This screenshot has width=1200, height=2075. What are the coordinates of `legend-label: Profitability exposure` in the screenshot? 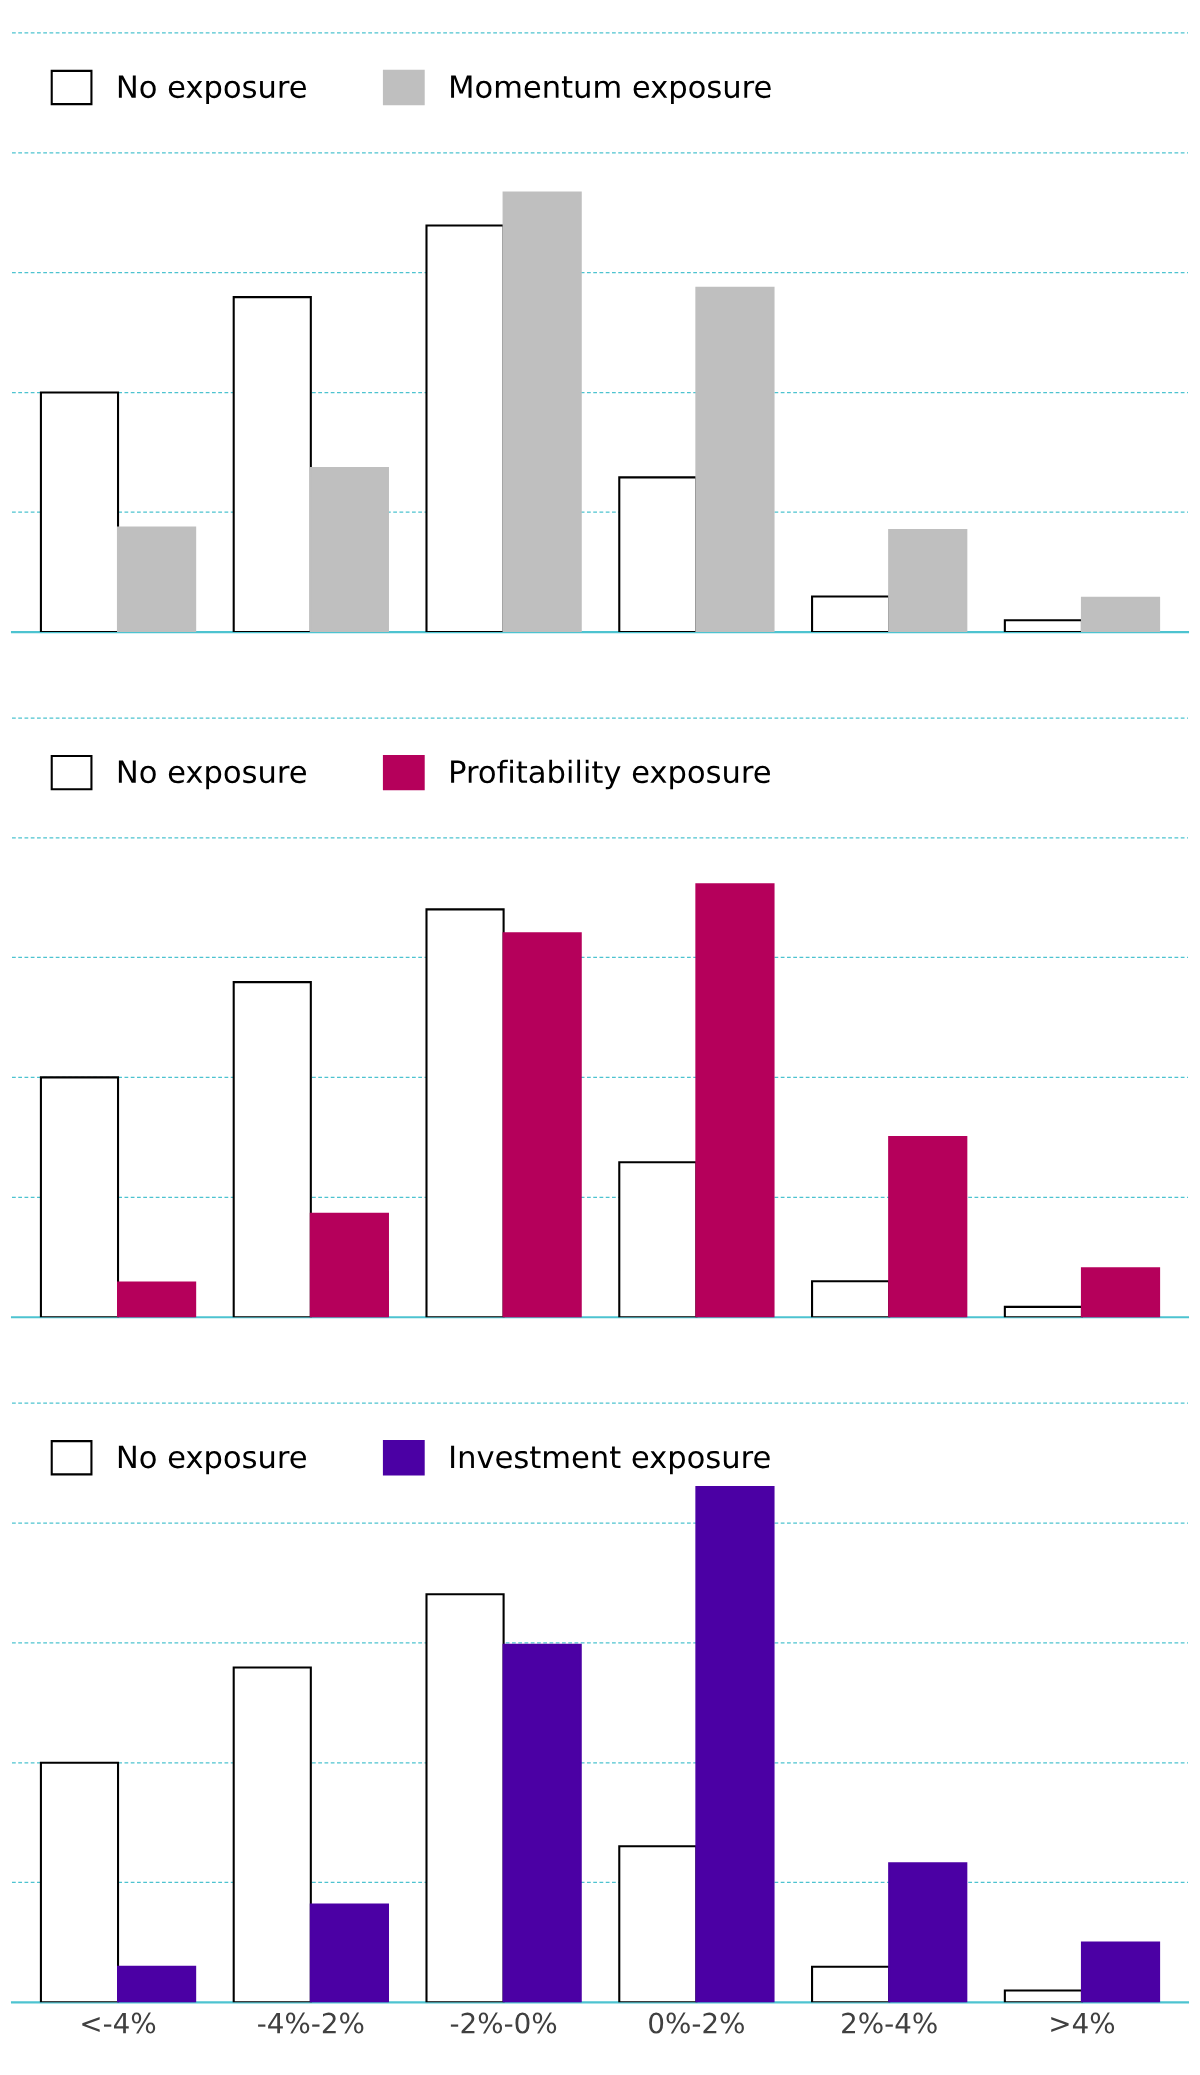 It's located at (610, 774).